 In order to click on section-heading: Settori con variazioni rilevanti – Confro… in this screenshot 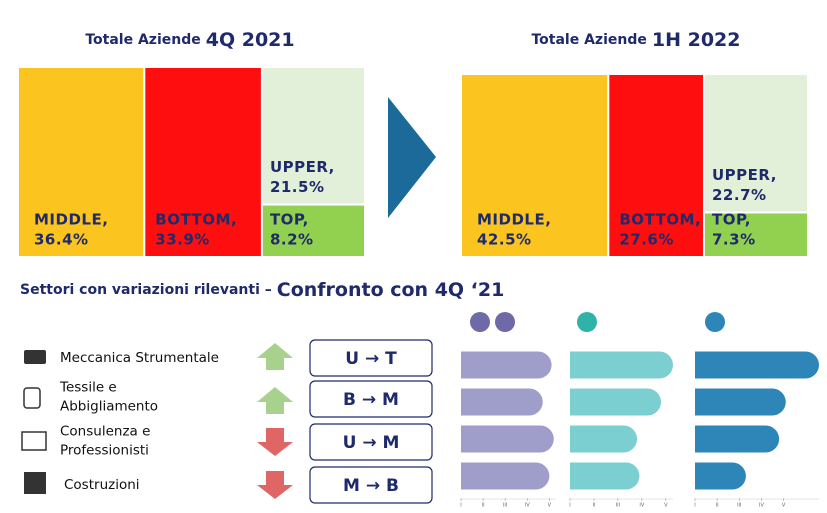, I will do `click(262, 290)`.